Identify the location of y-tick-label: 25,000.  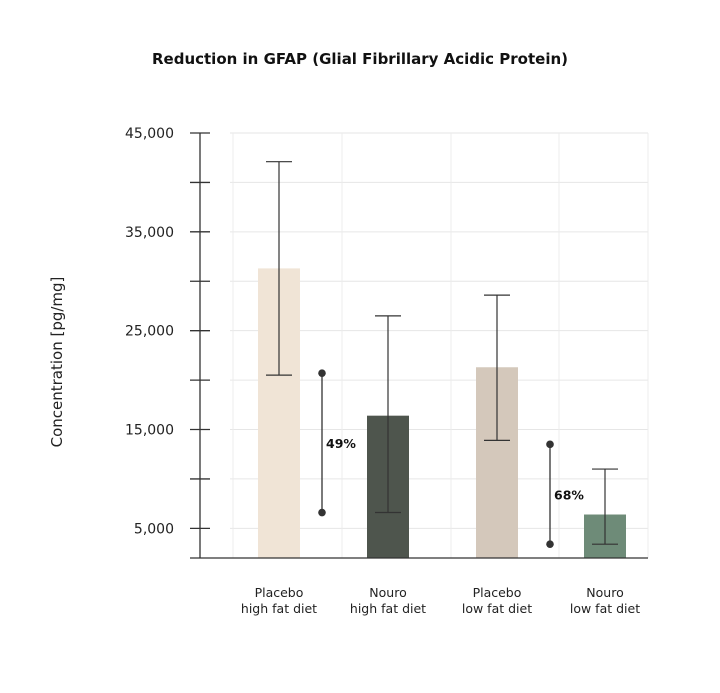
(149, 332).